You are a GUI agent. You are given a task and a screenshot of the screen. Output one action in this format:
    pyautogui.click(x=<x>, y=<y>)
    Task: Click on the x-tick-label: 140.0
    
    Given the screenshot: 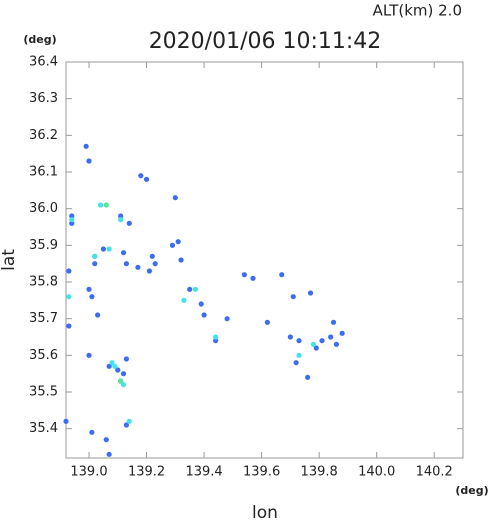 What is the action you would take?
    pyautogui.click(x=376, y=472)
    